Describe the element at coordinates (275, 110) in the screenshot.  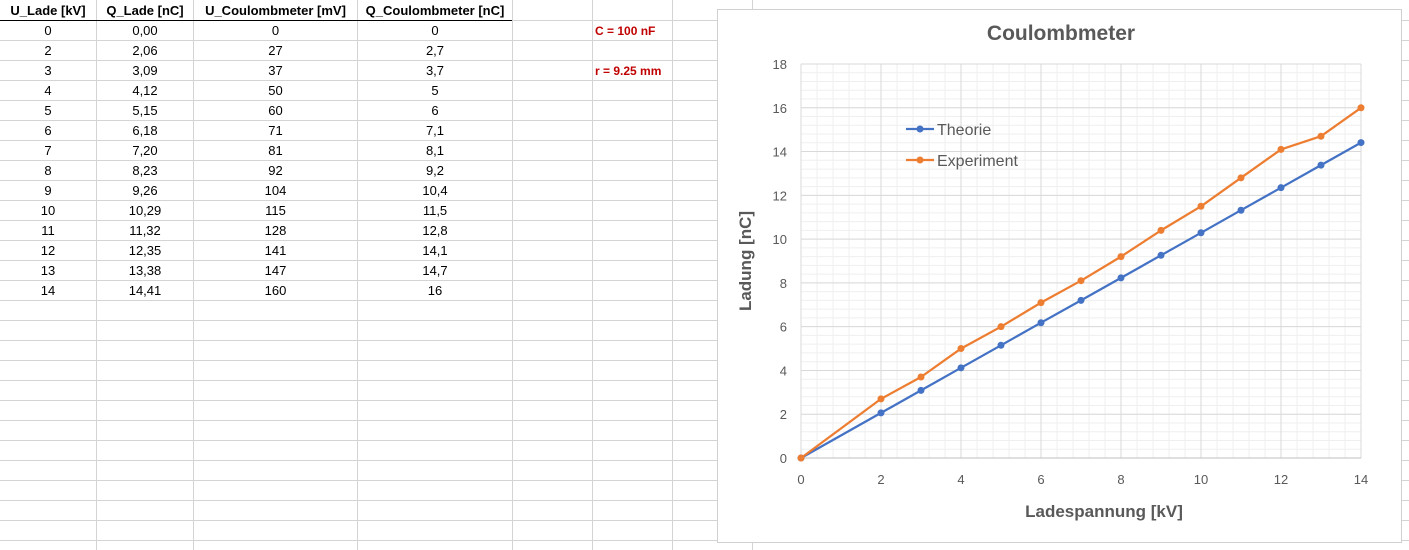
I see `table-cell: 60` at that location.